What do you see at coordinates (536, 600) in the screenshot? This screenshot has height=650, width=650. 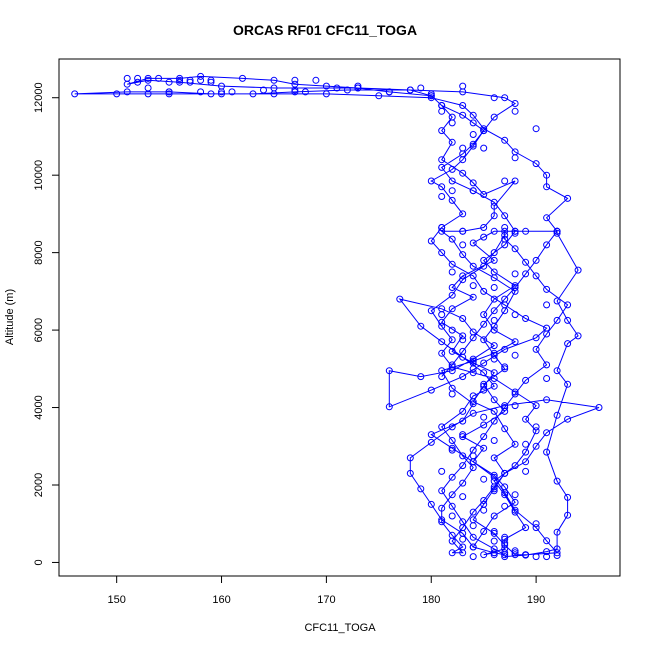 I see `x-tick-label: 190` at bounding box center [536, 600].